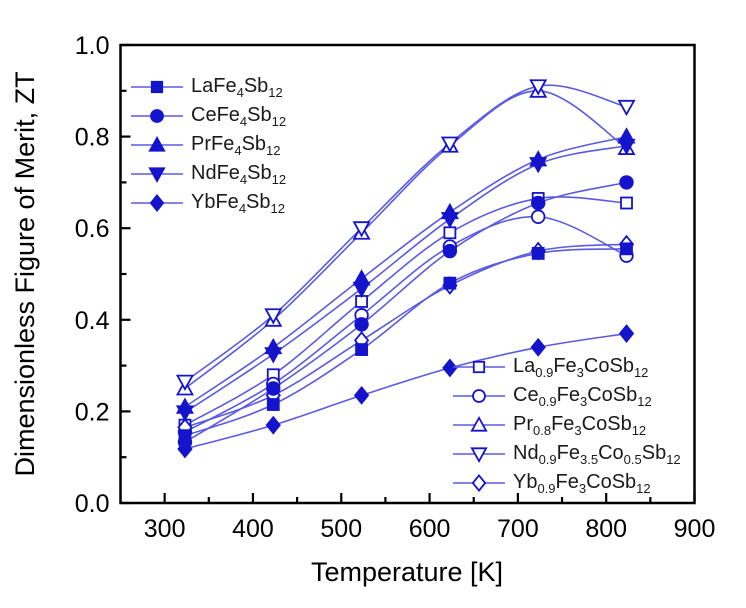  What do you see at coordinates (92, 412) in the screenshot?
I see `y-tick-label: 0.2` at bounding box center [92, 412].